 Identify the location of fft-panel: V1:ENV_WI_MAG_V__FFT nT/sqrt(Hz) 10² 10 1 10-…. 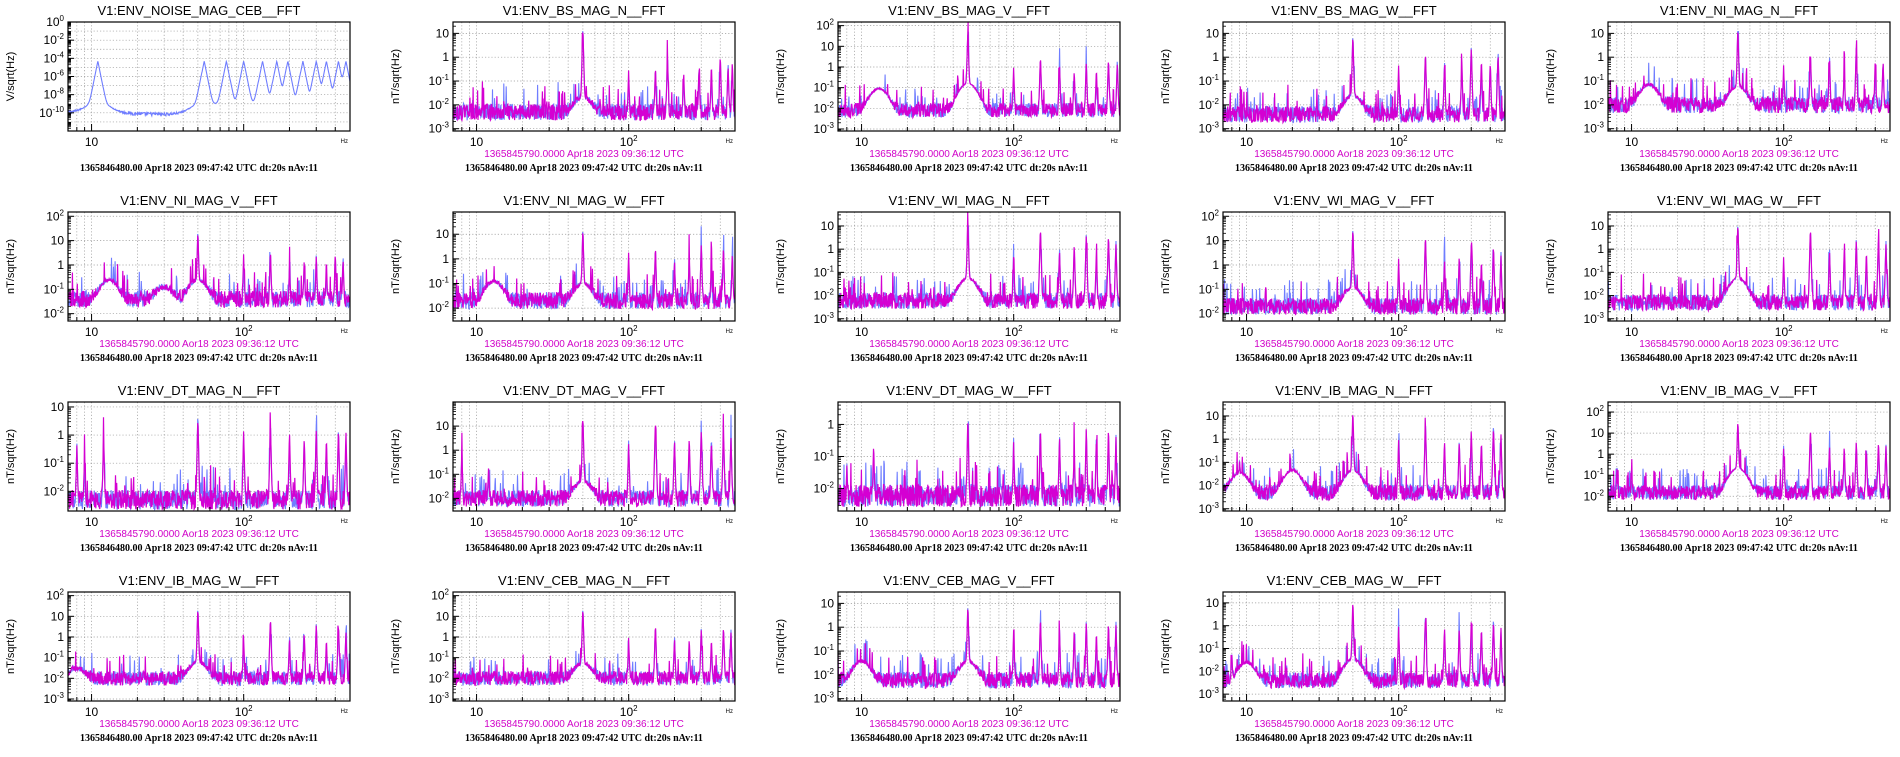
(1345, 283).